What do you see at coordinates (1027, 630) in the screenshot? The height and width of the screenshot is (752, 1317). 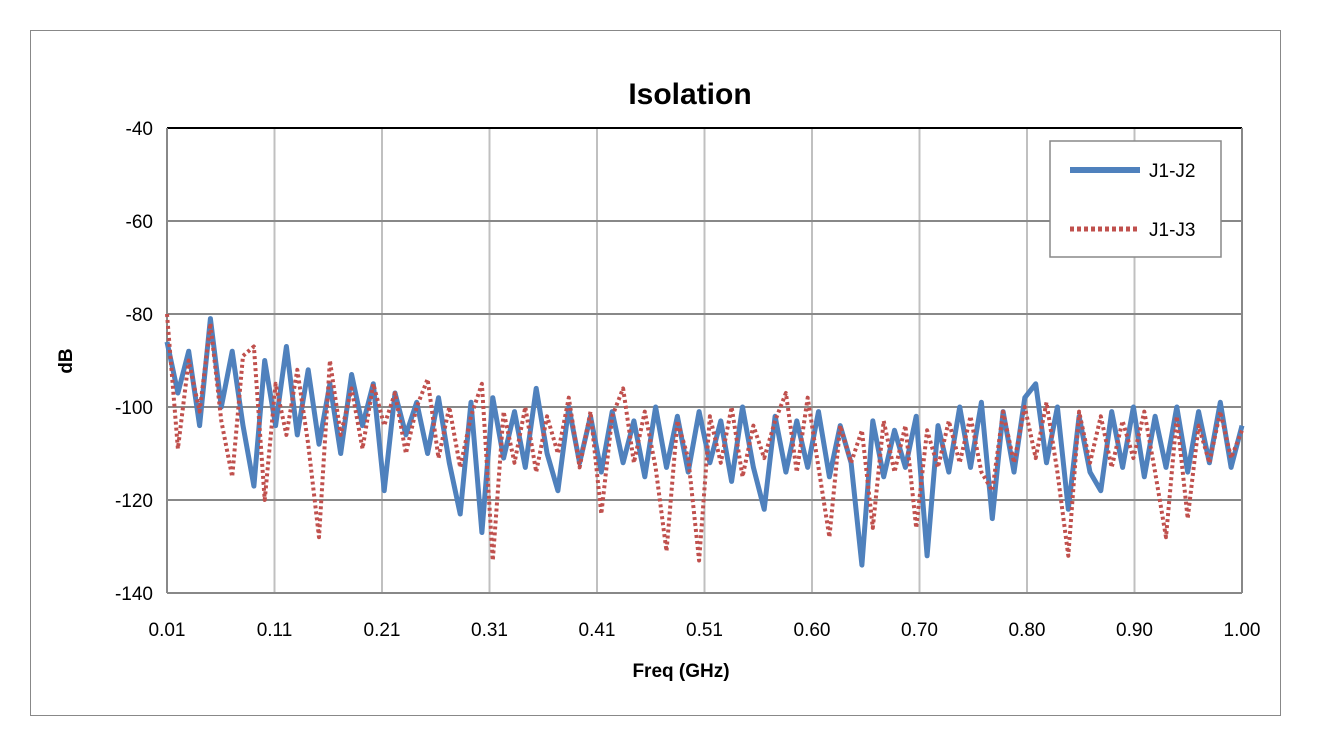 I see `x-tick-label: 0.80` at bounding box center [1027, 630].